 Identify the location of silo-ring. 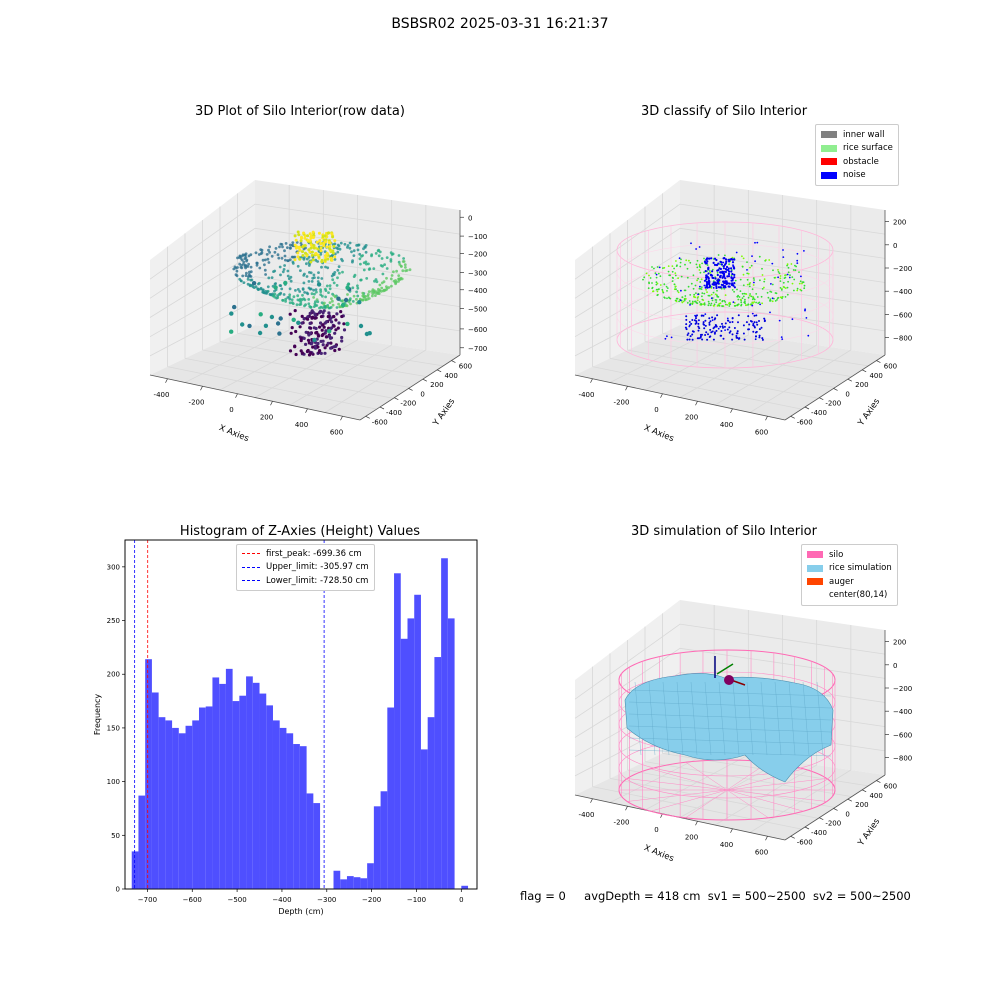
(725, 272).